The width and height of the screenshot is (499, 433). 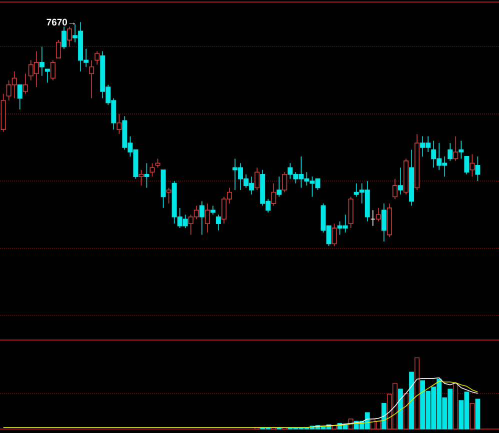 I want to click on annotation: 7670→, so click(x=60, y=22).